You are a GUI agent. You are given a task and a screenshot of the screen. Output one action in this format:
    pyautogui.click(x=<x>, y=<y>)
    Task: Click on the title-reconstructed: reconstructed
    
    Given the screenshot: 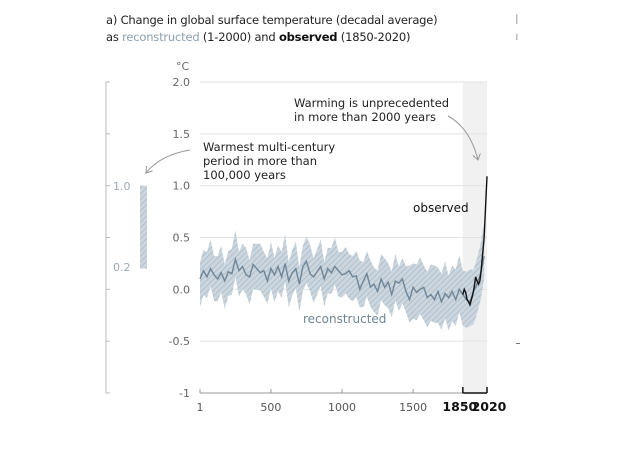 What is the action you would take?
    pyautogui.click(x=161, y=37)
    